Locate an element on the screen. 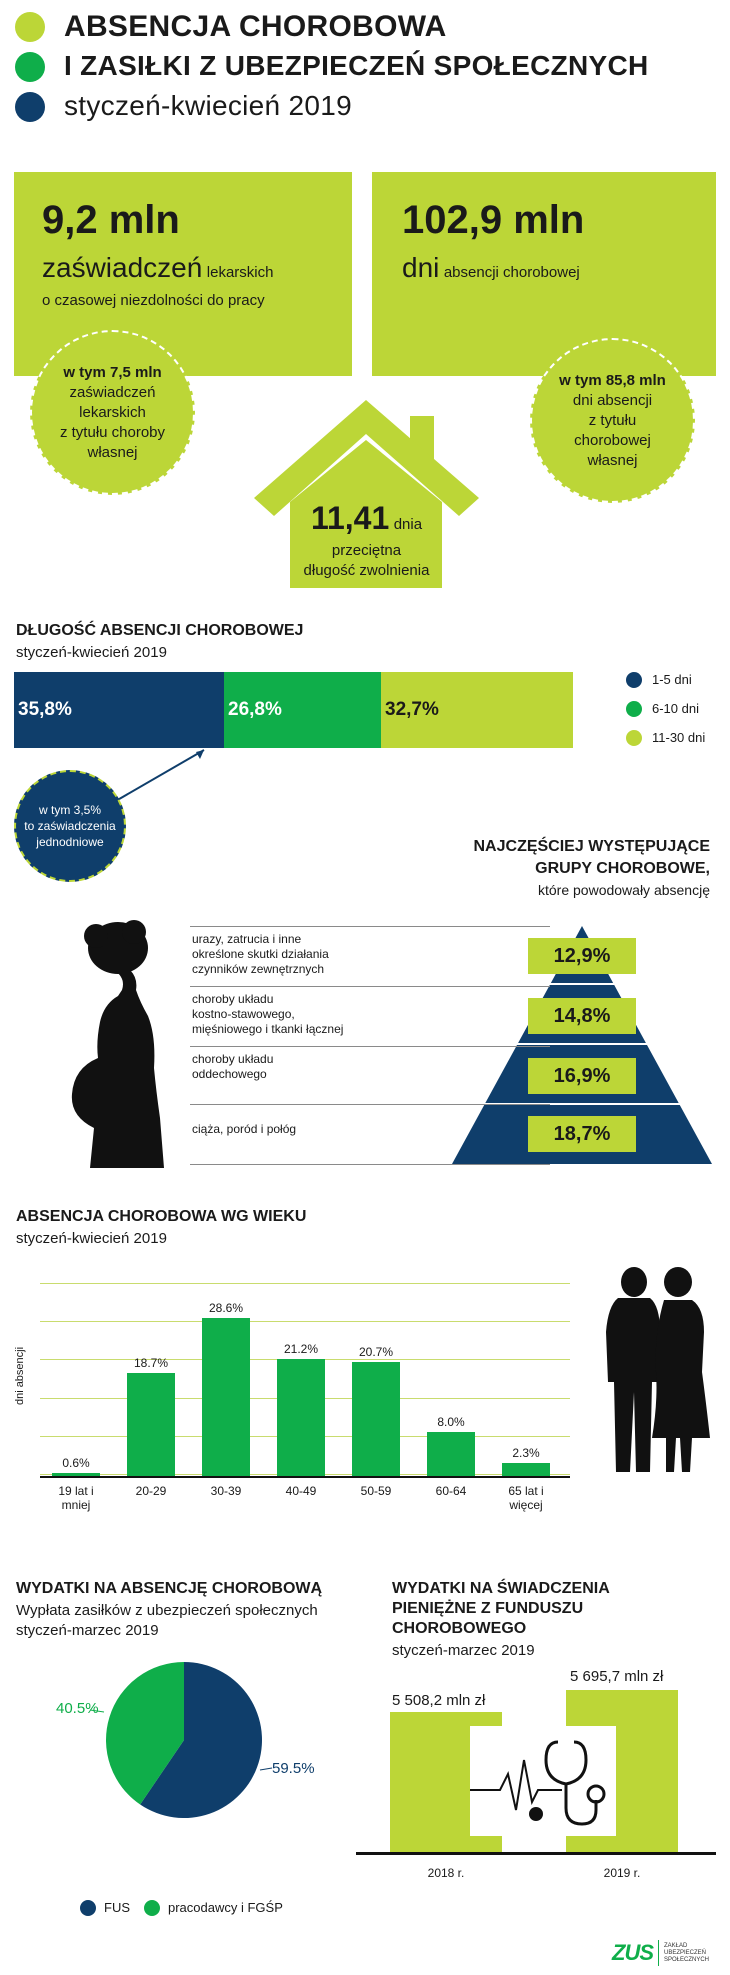  certificates-word-line: zaświadczeń lekarskich is located at coordinates (157, 268).